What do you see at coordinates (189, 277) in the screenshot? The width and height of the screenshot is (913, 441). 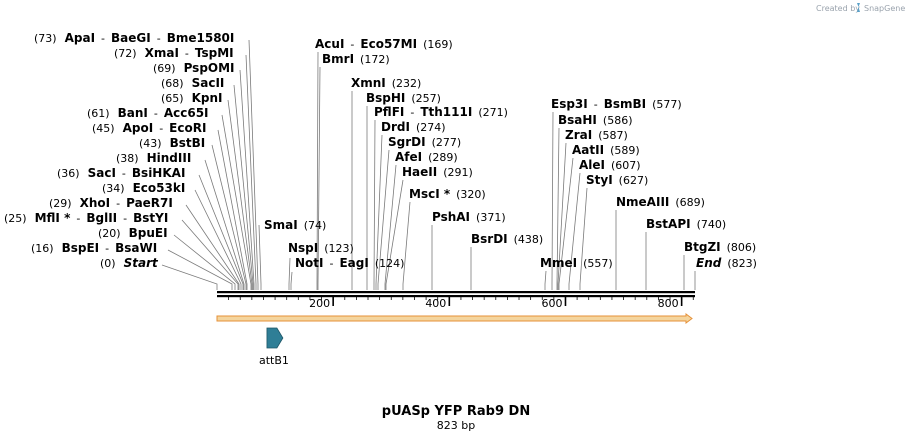 I see `site-connector-start` at bounding box center [189, 277].